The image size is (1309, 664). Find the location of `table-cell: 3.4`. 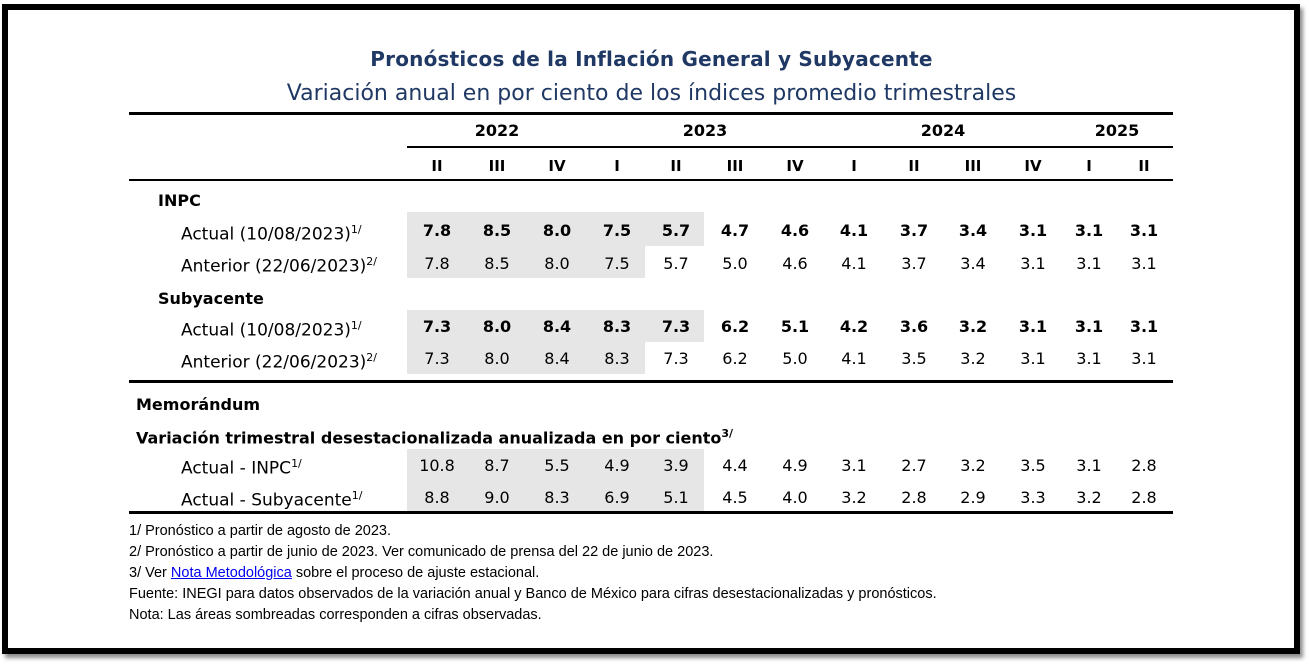

table-cell: 3.4 is located at coordinates (973, 263).